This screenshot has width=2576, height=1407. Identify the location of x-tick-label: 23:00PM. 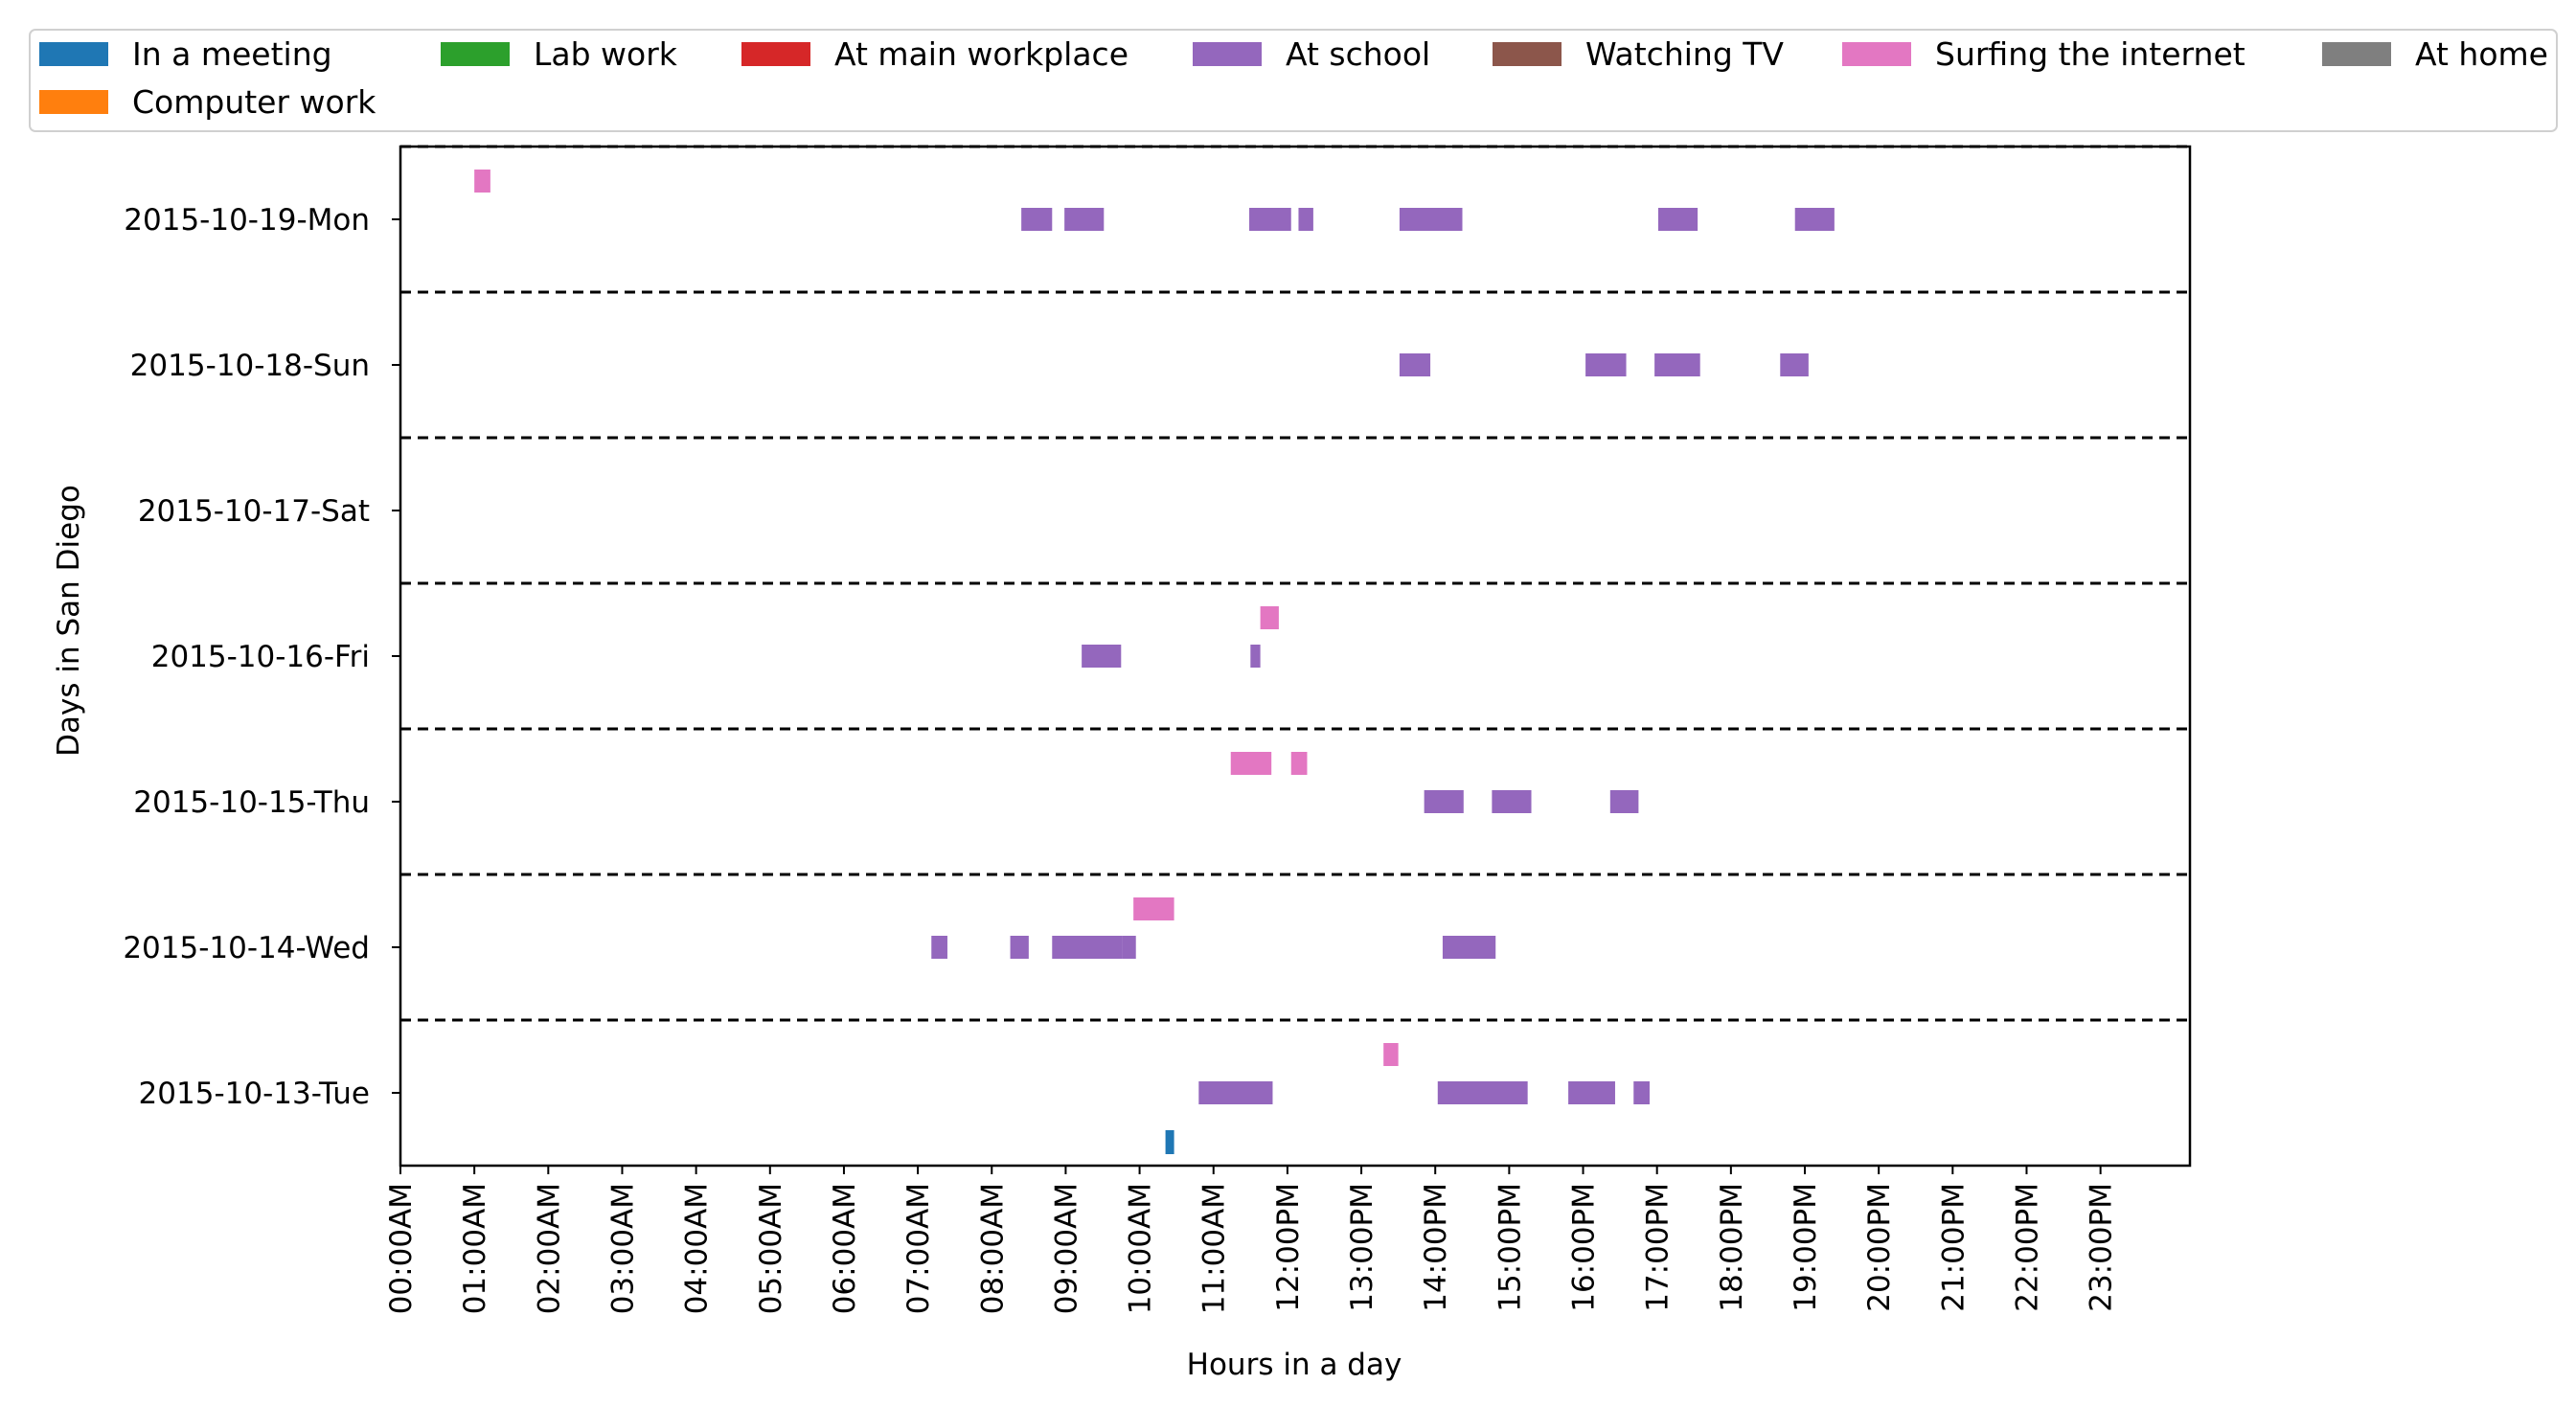
(2102, 1247).